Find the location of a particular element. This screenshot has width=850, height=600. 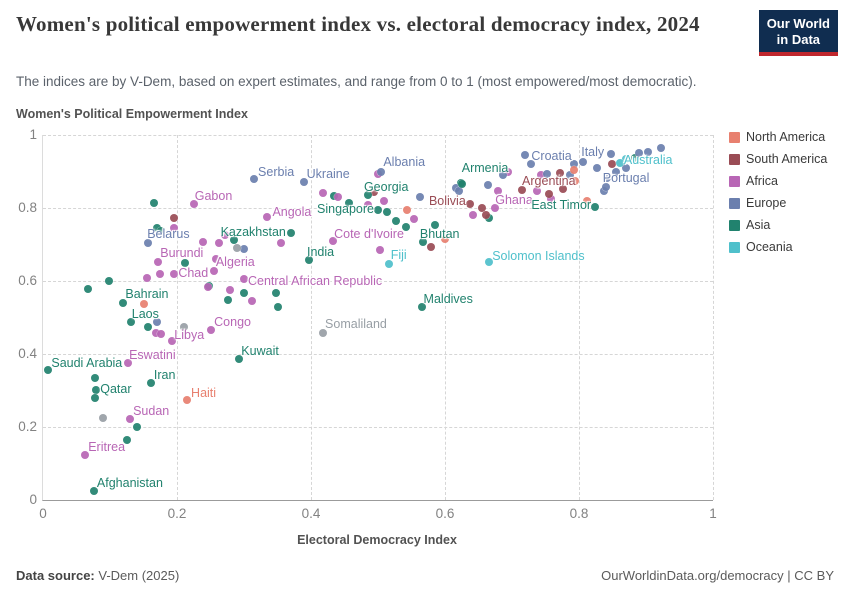

data-point-libya is located at coordinates (172, 341).